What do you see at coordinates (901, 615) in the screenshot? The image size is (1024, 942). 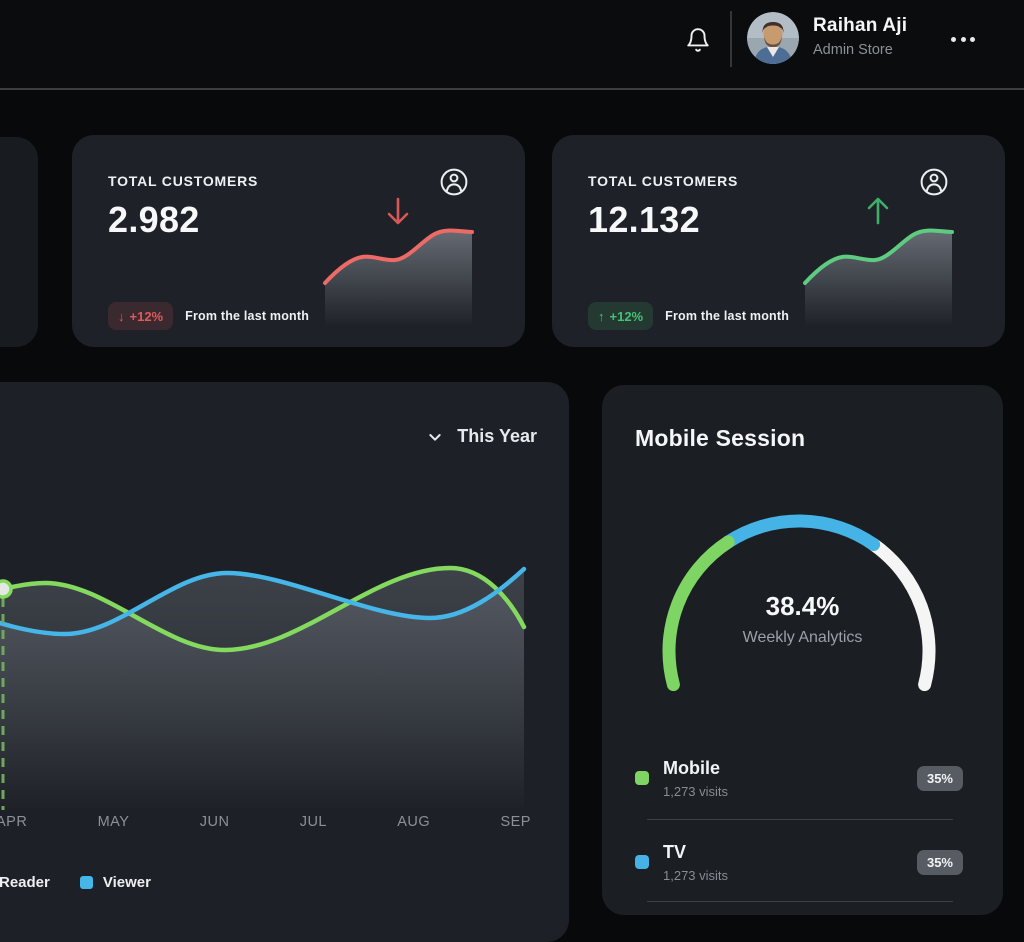 I see `gauge-segment-white` at bounding box center [901, 615].